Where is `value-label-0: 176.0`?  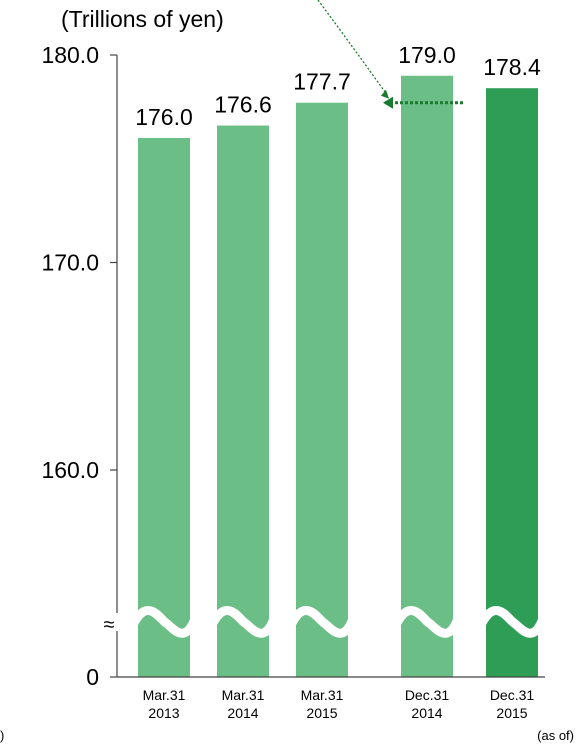 value-label-0: 176.0 is located at coordinates (164, 117).